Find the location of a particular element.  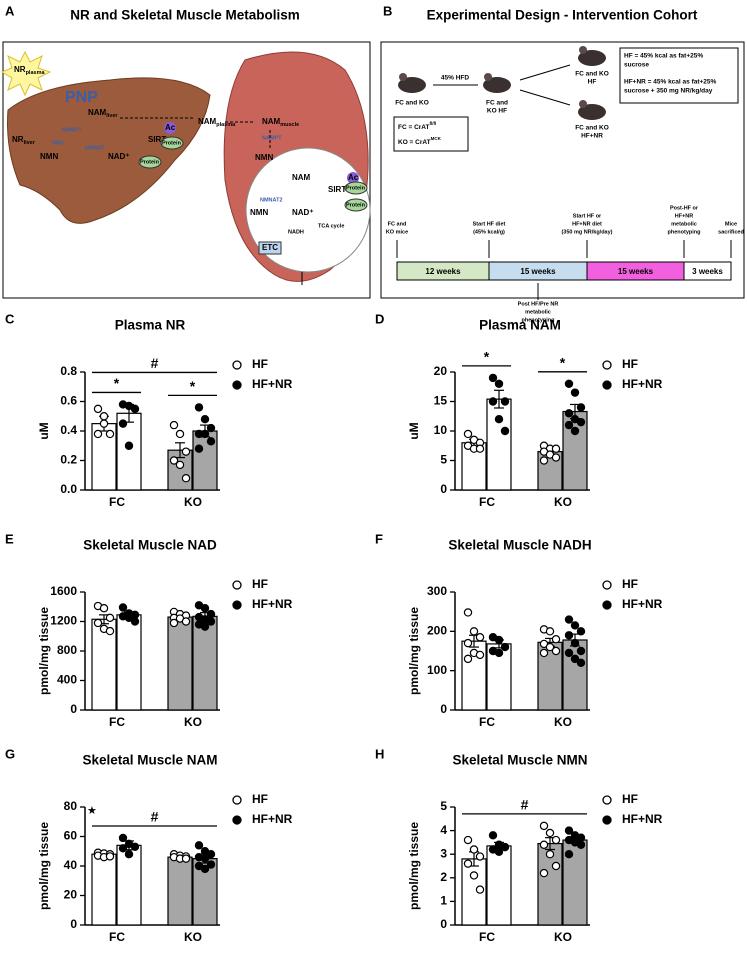

legend-label: HF+NR is located at coordinates (642, 819).